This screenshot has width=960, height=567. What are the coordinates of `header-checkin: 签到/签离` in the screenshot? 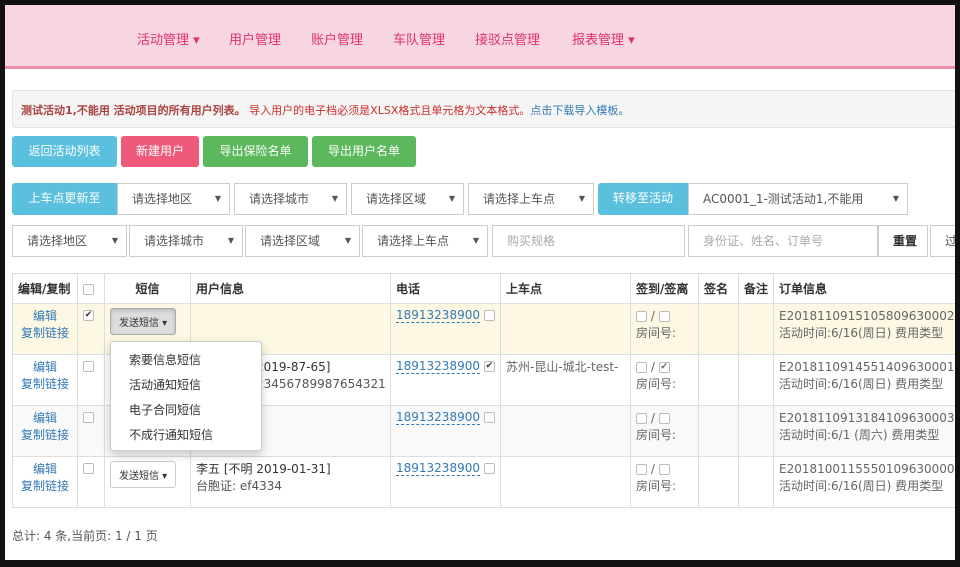 It's located at (664, 288).